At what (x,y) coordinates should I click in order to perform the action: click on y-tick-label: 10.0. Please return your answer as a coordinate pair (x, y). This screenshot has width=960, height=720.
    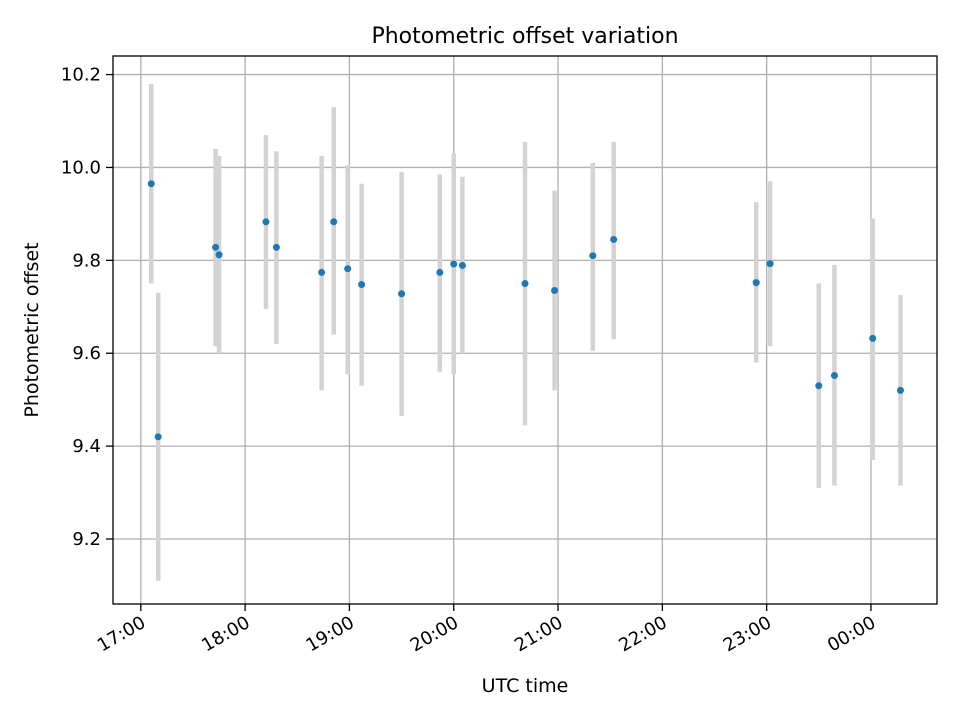
    Looking at the image, I should click on (81, 167).